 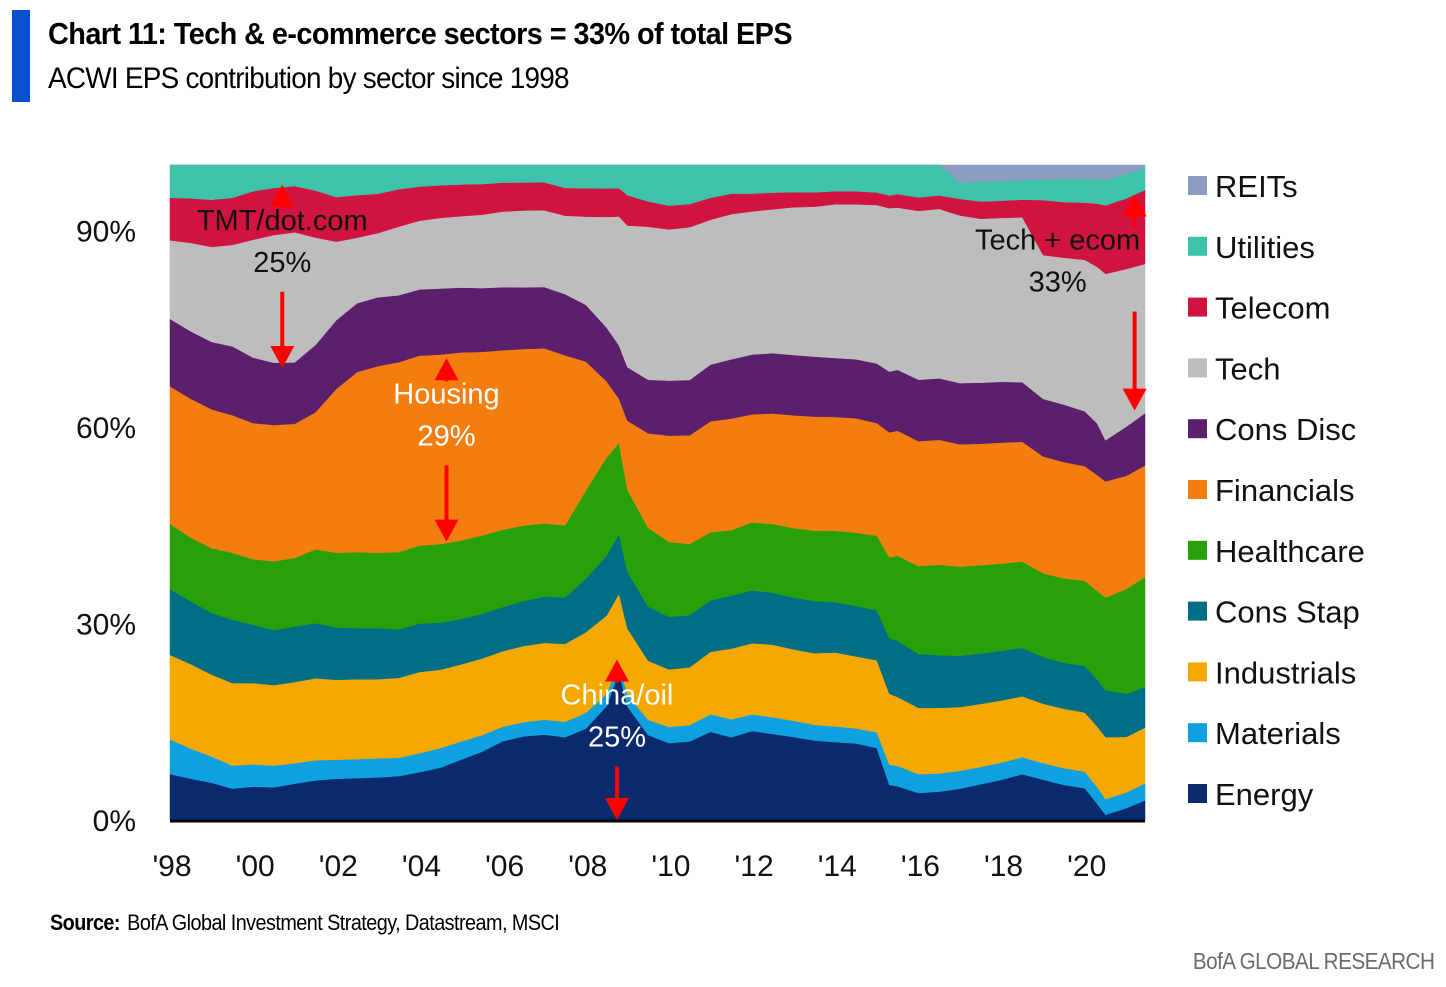 I want to click on x-tick-label: '14, so click(x=837, y=866).